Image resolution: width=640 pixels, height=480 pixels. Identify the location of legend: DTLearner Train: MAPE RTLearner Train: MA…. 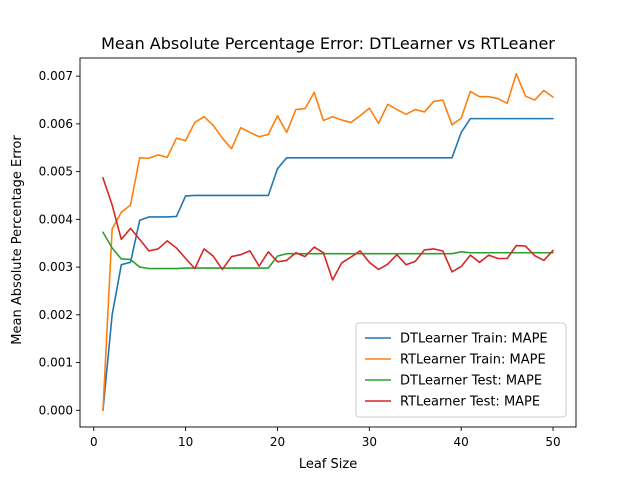
(461, 370).